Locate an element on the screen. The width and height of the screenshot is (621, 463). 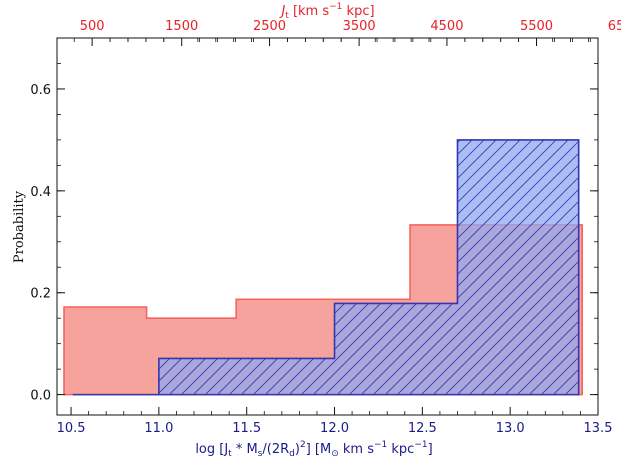
x-tick-label-3: 12.0 is located at coordinates (334, 428).